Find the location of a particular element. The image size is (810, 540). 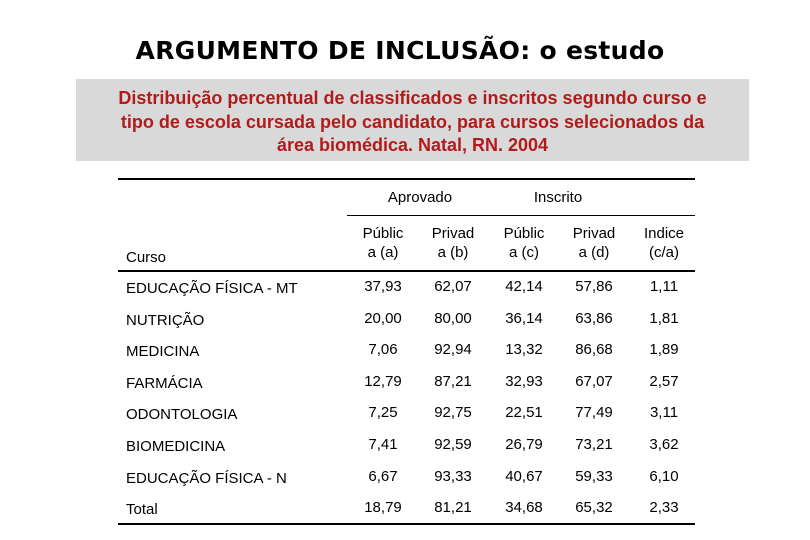

table-cell: 1,89 is located at coordinates (664, 350).